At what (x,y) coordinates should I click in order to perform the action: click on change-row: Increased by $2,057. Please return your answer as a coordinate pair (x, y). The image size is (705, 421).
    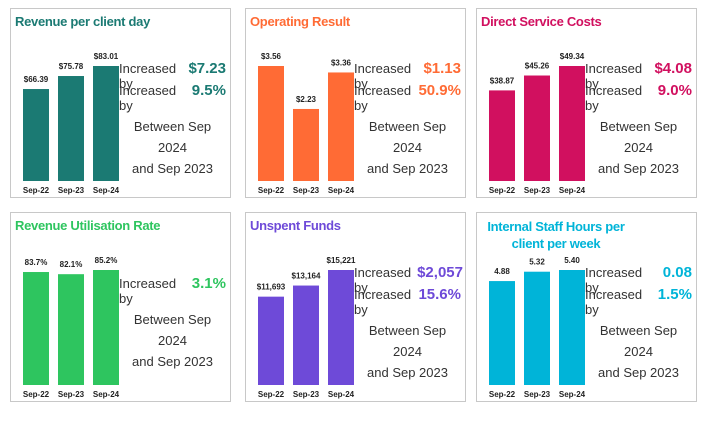
    Looking at the image, I should click on (408, 279).